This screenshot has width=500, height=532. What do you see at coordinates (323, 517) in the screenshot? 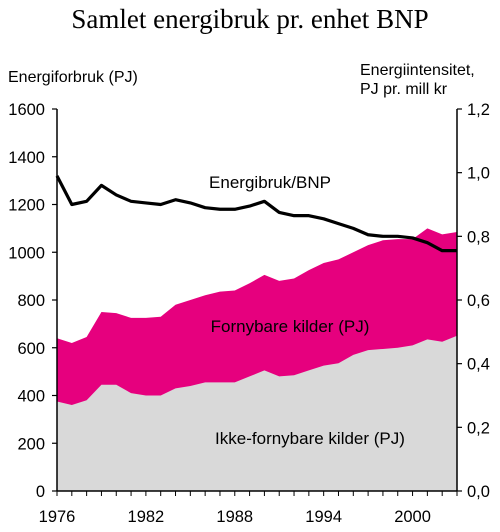
I see `x-tick-label: 1994` at bounding box center [323, 517].